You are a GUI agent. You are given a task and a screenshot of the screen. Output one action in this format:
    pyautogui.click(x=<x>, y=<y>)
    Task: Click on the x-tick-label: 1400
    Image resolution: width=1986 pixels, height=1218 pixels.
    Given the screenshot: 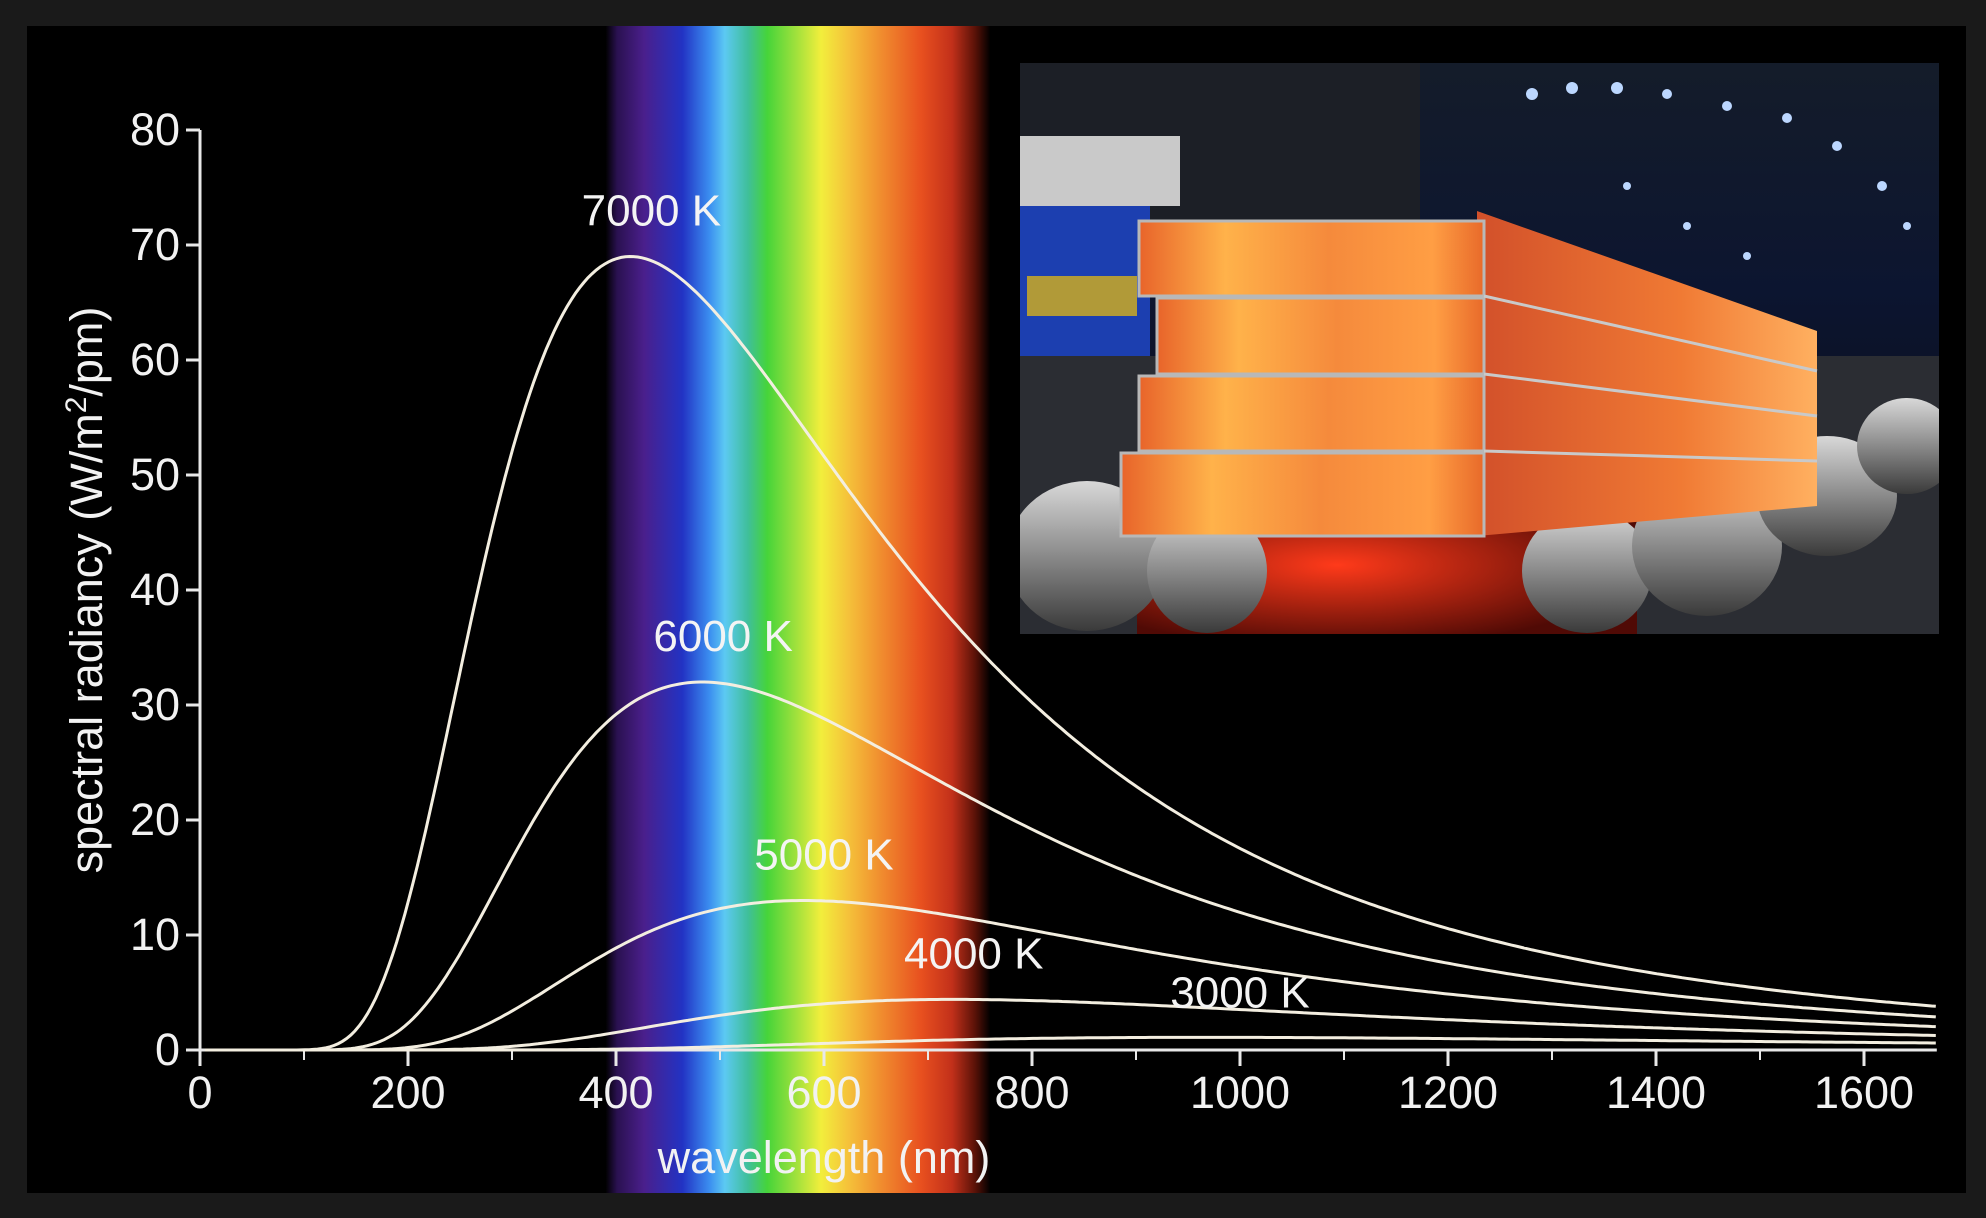 What is the action you would take?
    pyautogui.click(x=1656, y=1092)
    